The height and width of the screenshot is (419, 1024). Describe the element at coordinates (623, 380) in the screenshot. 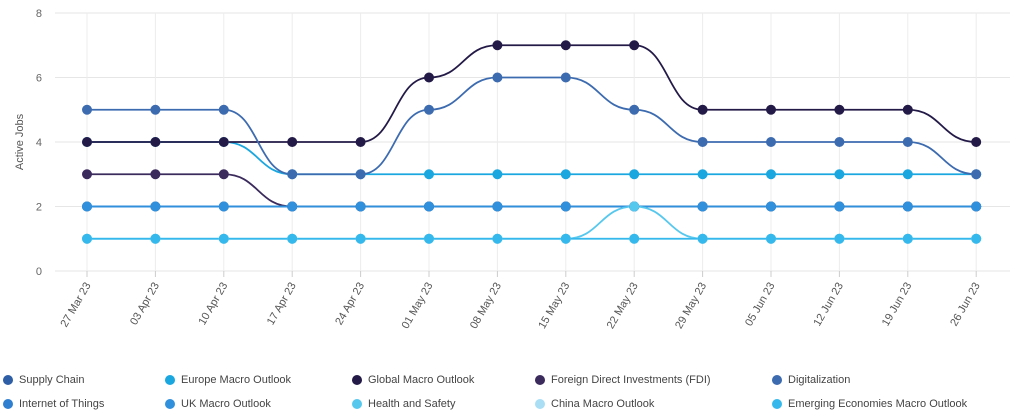

I see `legend-item: Foreign Direct Investments (FDI)` at that location.